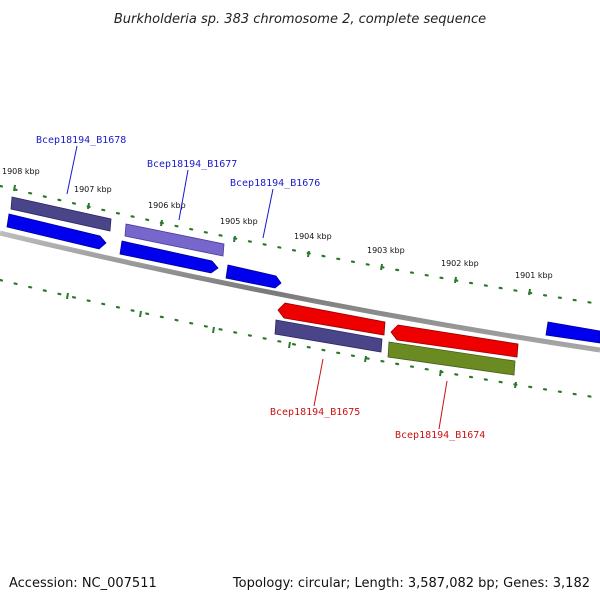  Describe the element at coordinates (61, 214) in the screenshot. I see `gene-feature-b1678` at that location.